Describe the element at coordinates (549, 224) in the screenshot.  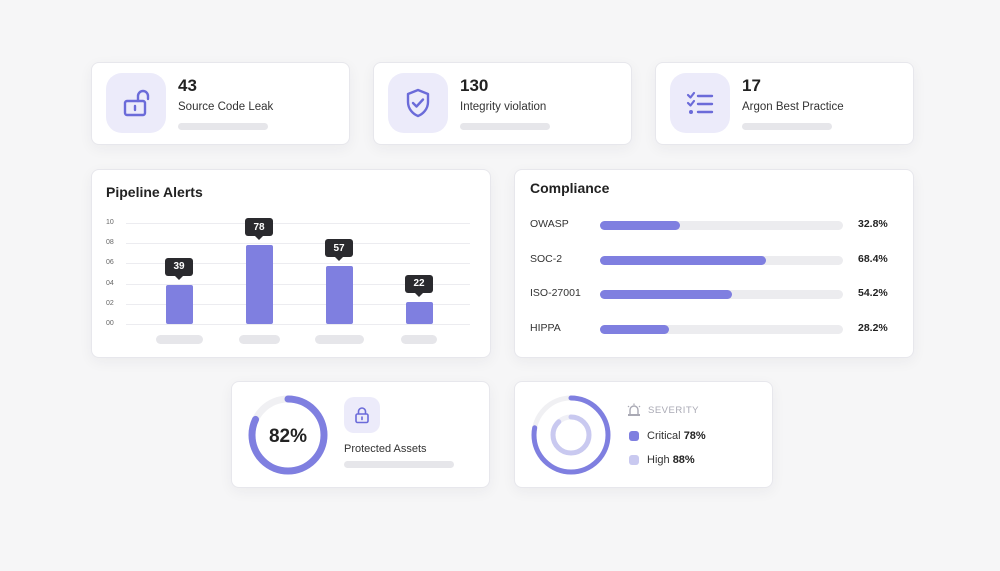
I see `compliance-name: OWASP` at that location.